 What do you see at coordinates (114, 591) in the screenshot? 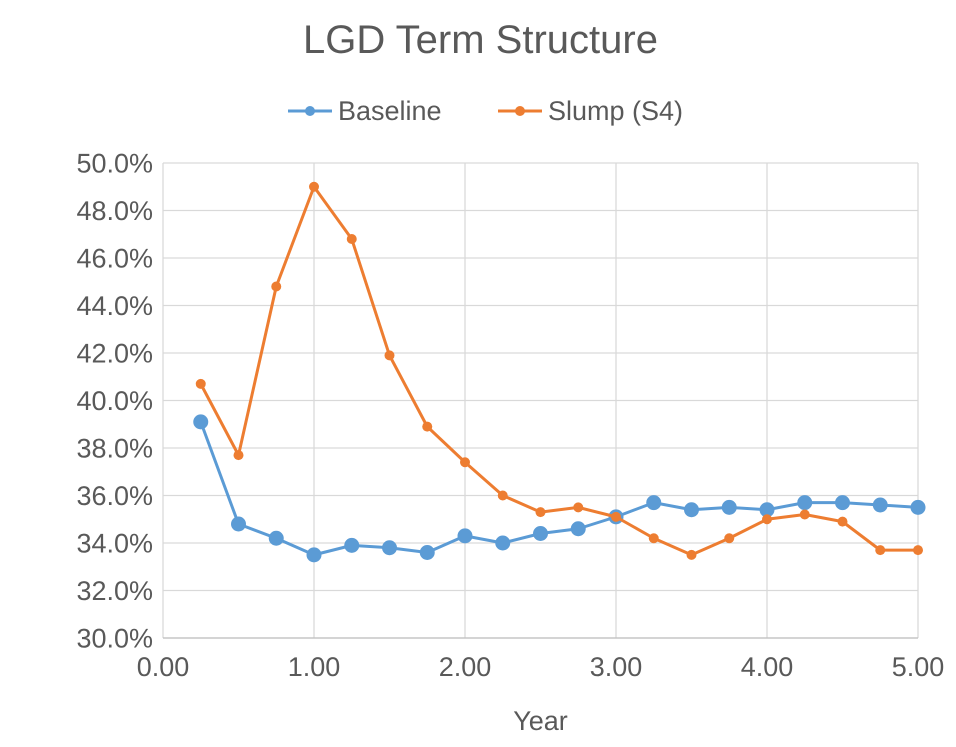
I see `y-tick-label: 32.0%` at bounding box center [114, 591].